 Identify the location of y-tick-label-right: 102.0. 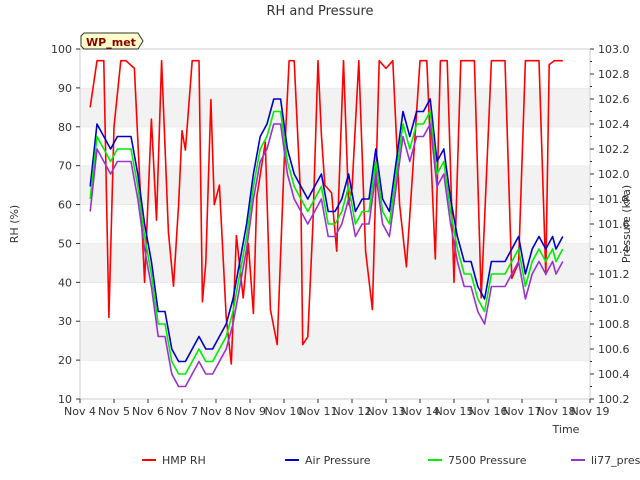
(614, 174).